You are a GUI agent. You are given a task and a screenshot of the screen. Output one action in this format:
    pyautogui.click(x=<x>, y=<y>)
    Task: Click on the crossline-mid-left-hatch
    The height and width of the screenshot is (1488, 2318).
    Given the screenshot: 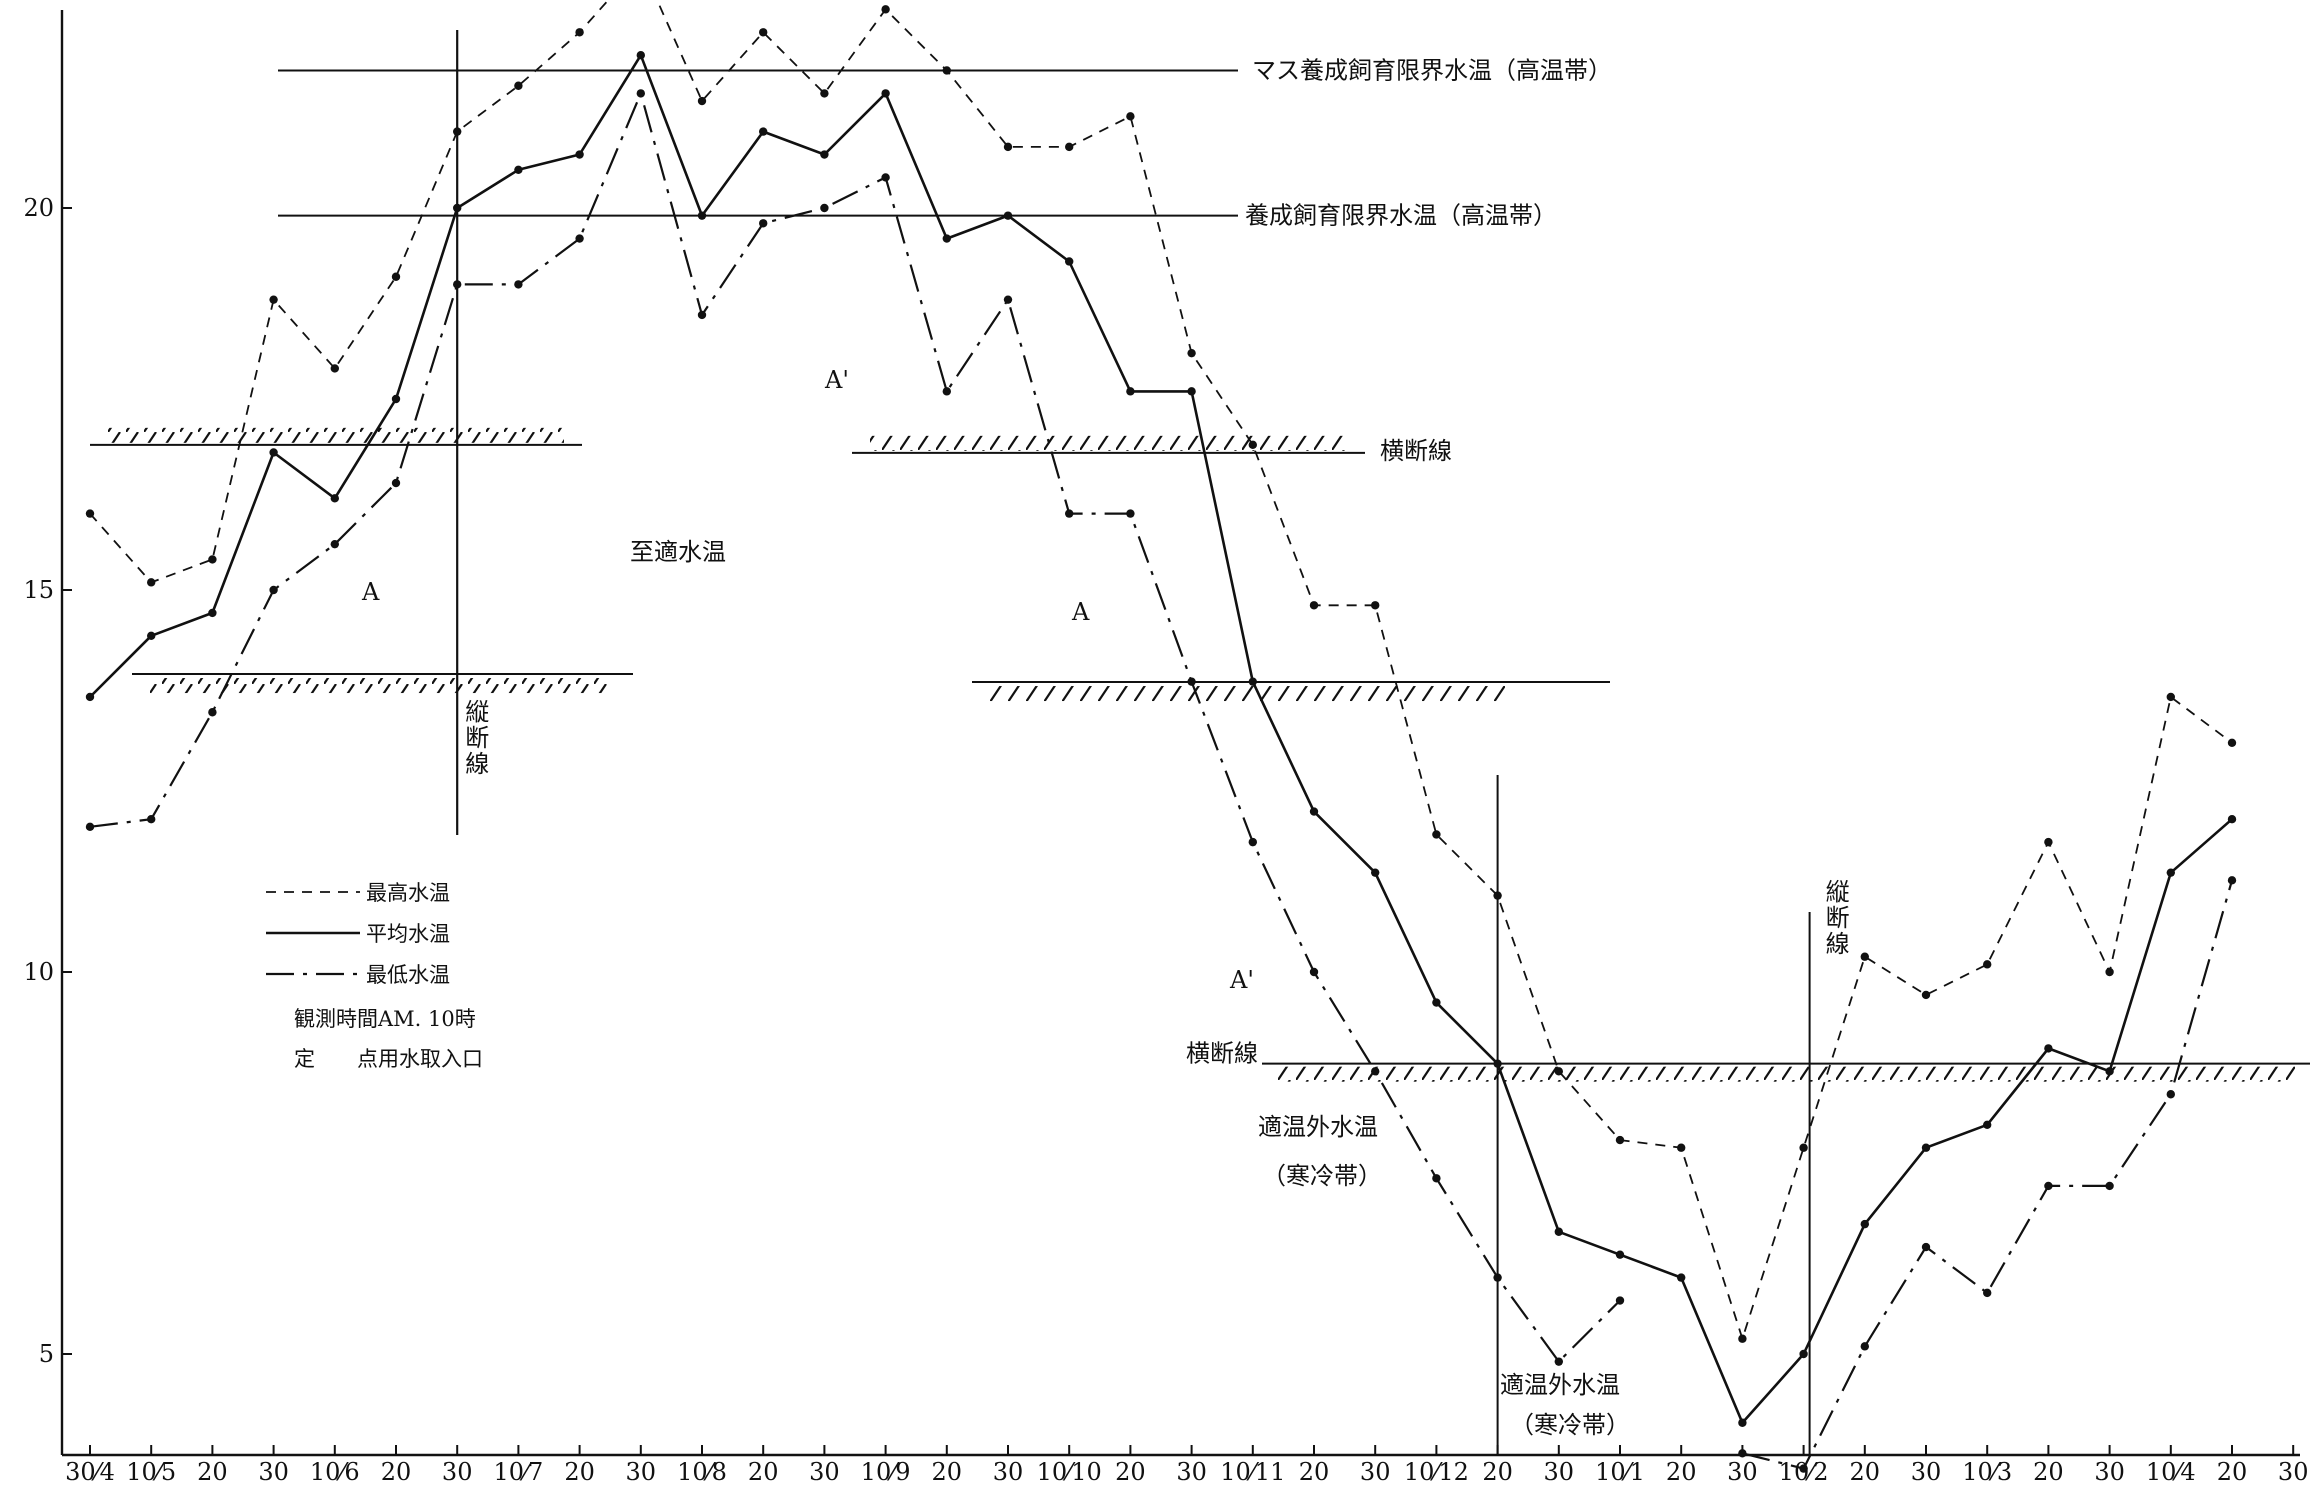 What is the action you would take?
    pyautogui.click(x=380, y=686)
    